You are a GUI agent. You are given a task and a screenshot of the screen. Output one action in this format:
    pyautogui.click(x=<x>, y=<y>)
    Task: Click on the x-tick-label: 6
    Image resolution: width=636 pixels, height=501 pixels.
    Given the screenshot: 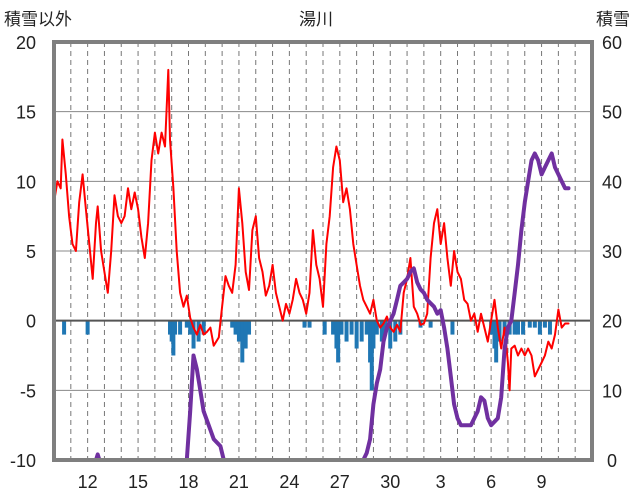 What is the action you would take?
    pyautogui.click(x=491, y=482)
    